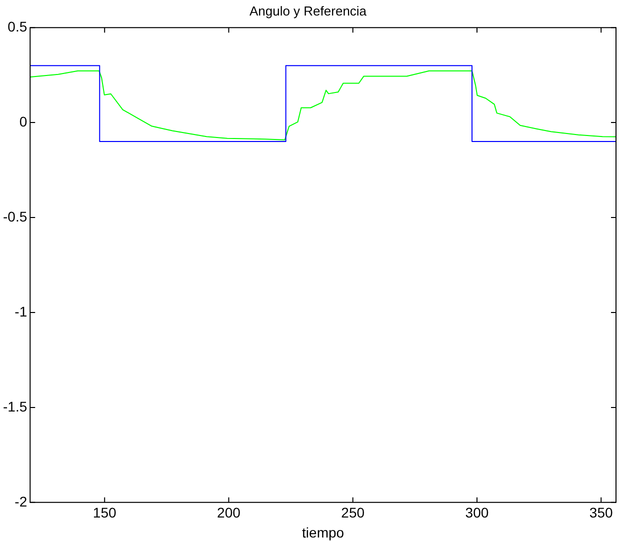 The image size is (620, 542). I want to click on x-tick-label: 250, so click(353, 512).